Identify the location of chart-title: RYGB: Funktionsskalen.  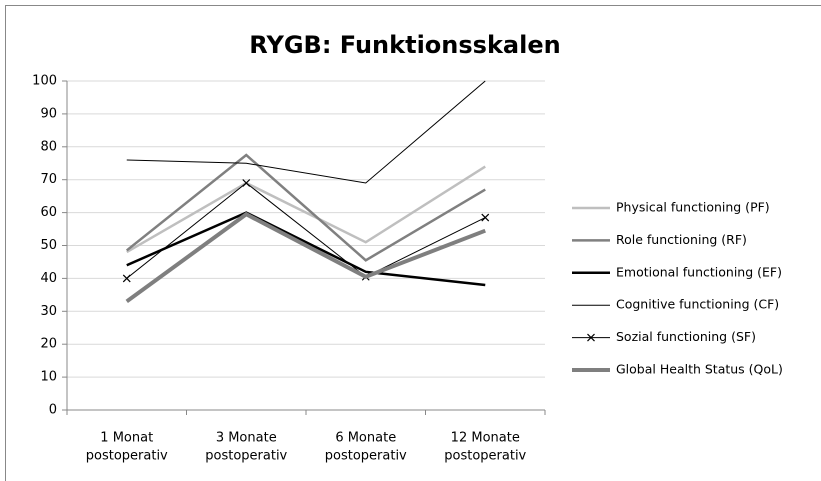
(404, 45).